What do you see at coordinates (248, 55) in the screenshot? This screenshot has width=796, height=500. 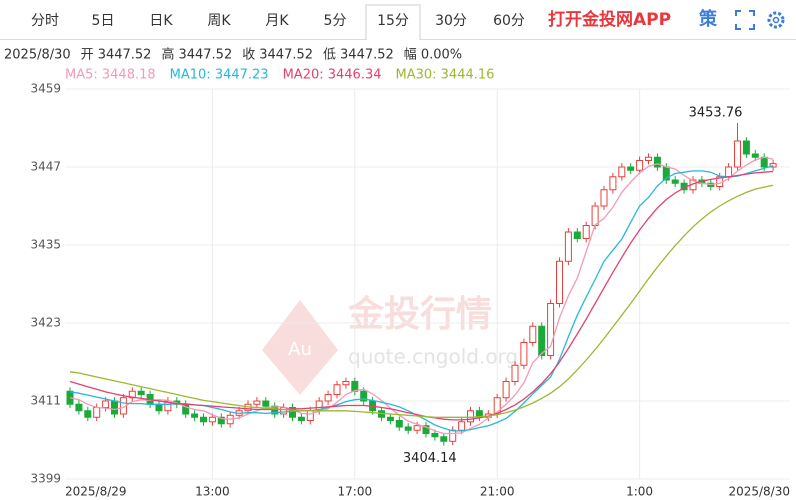 I see `info-label: 收` at bounding box center [248, 55].